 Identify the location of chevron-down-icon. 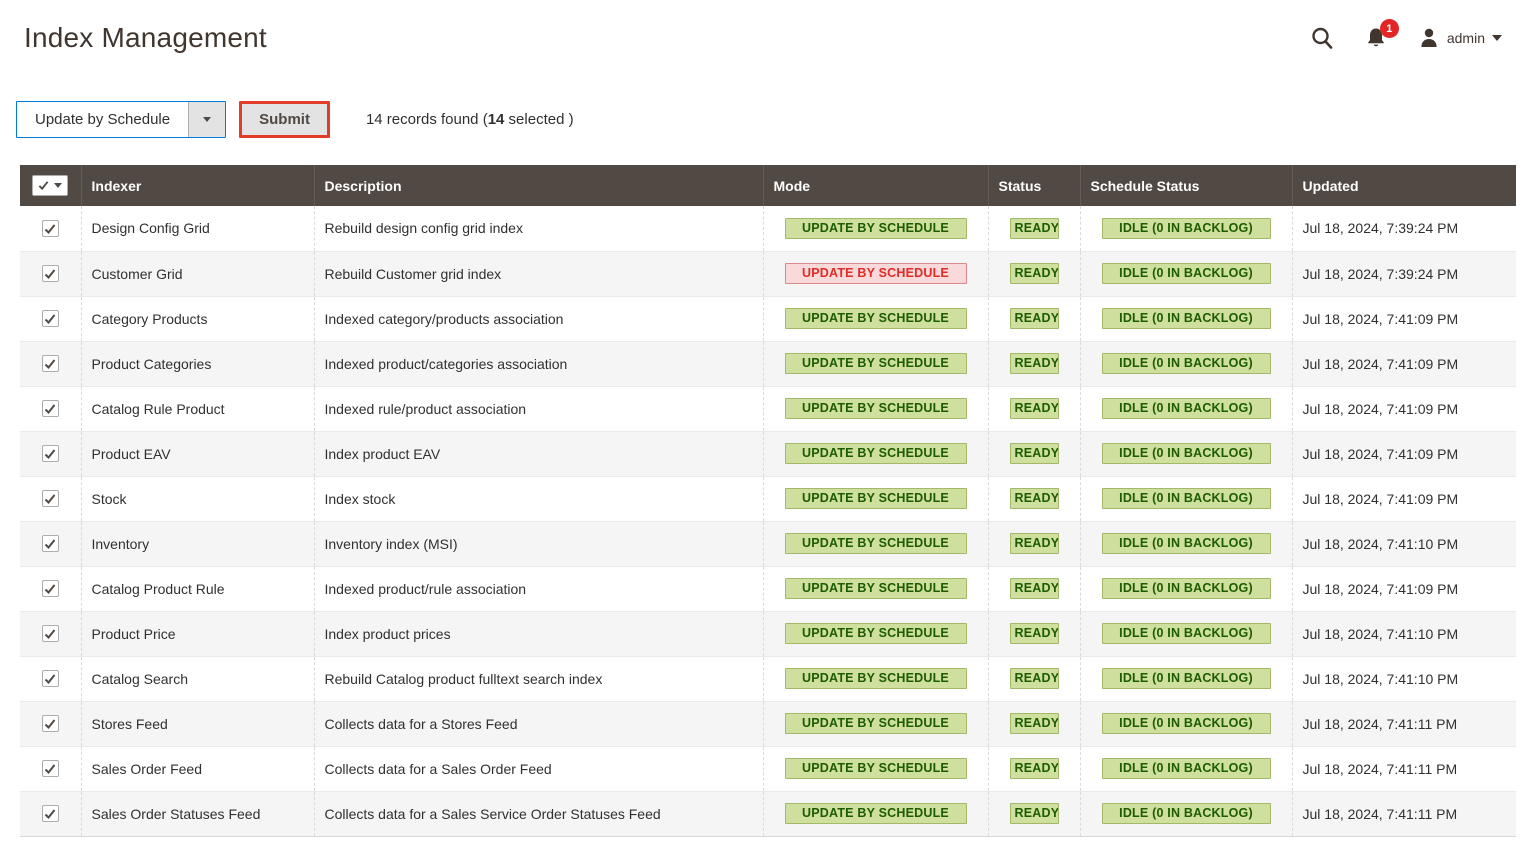
(207, 119).